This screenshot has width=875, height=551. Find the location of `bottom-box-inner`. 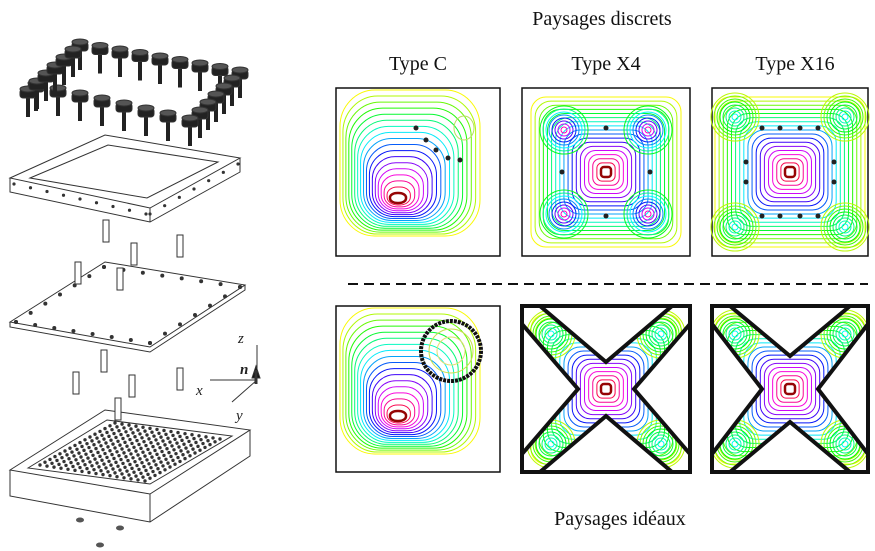

bottom-box-inner is located at coordinates (130, 452).